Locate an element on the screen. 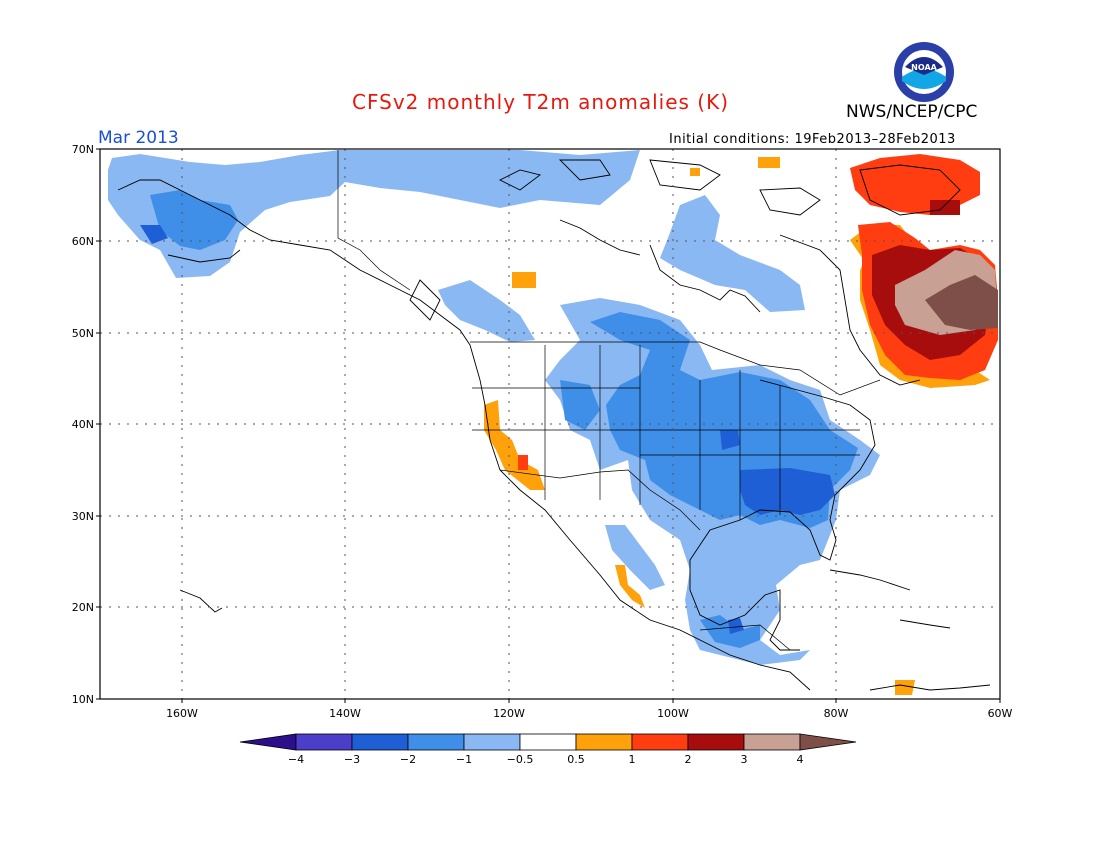 The image size is (1100, 850). colorbar-label: −0.5 is located at coordinates (520, 759).